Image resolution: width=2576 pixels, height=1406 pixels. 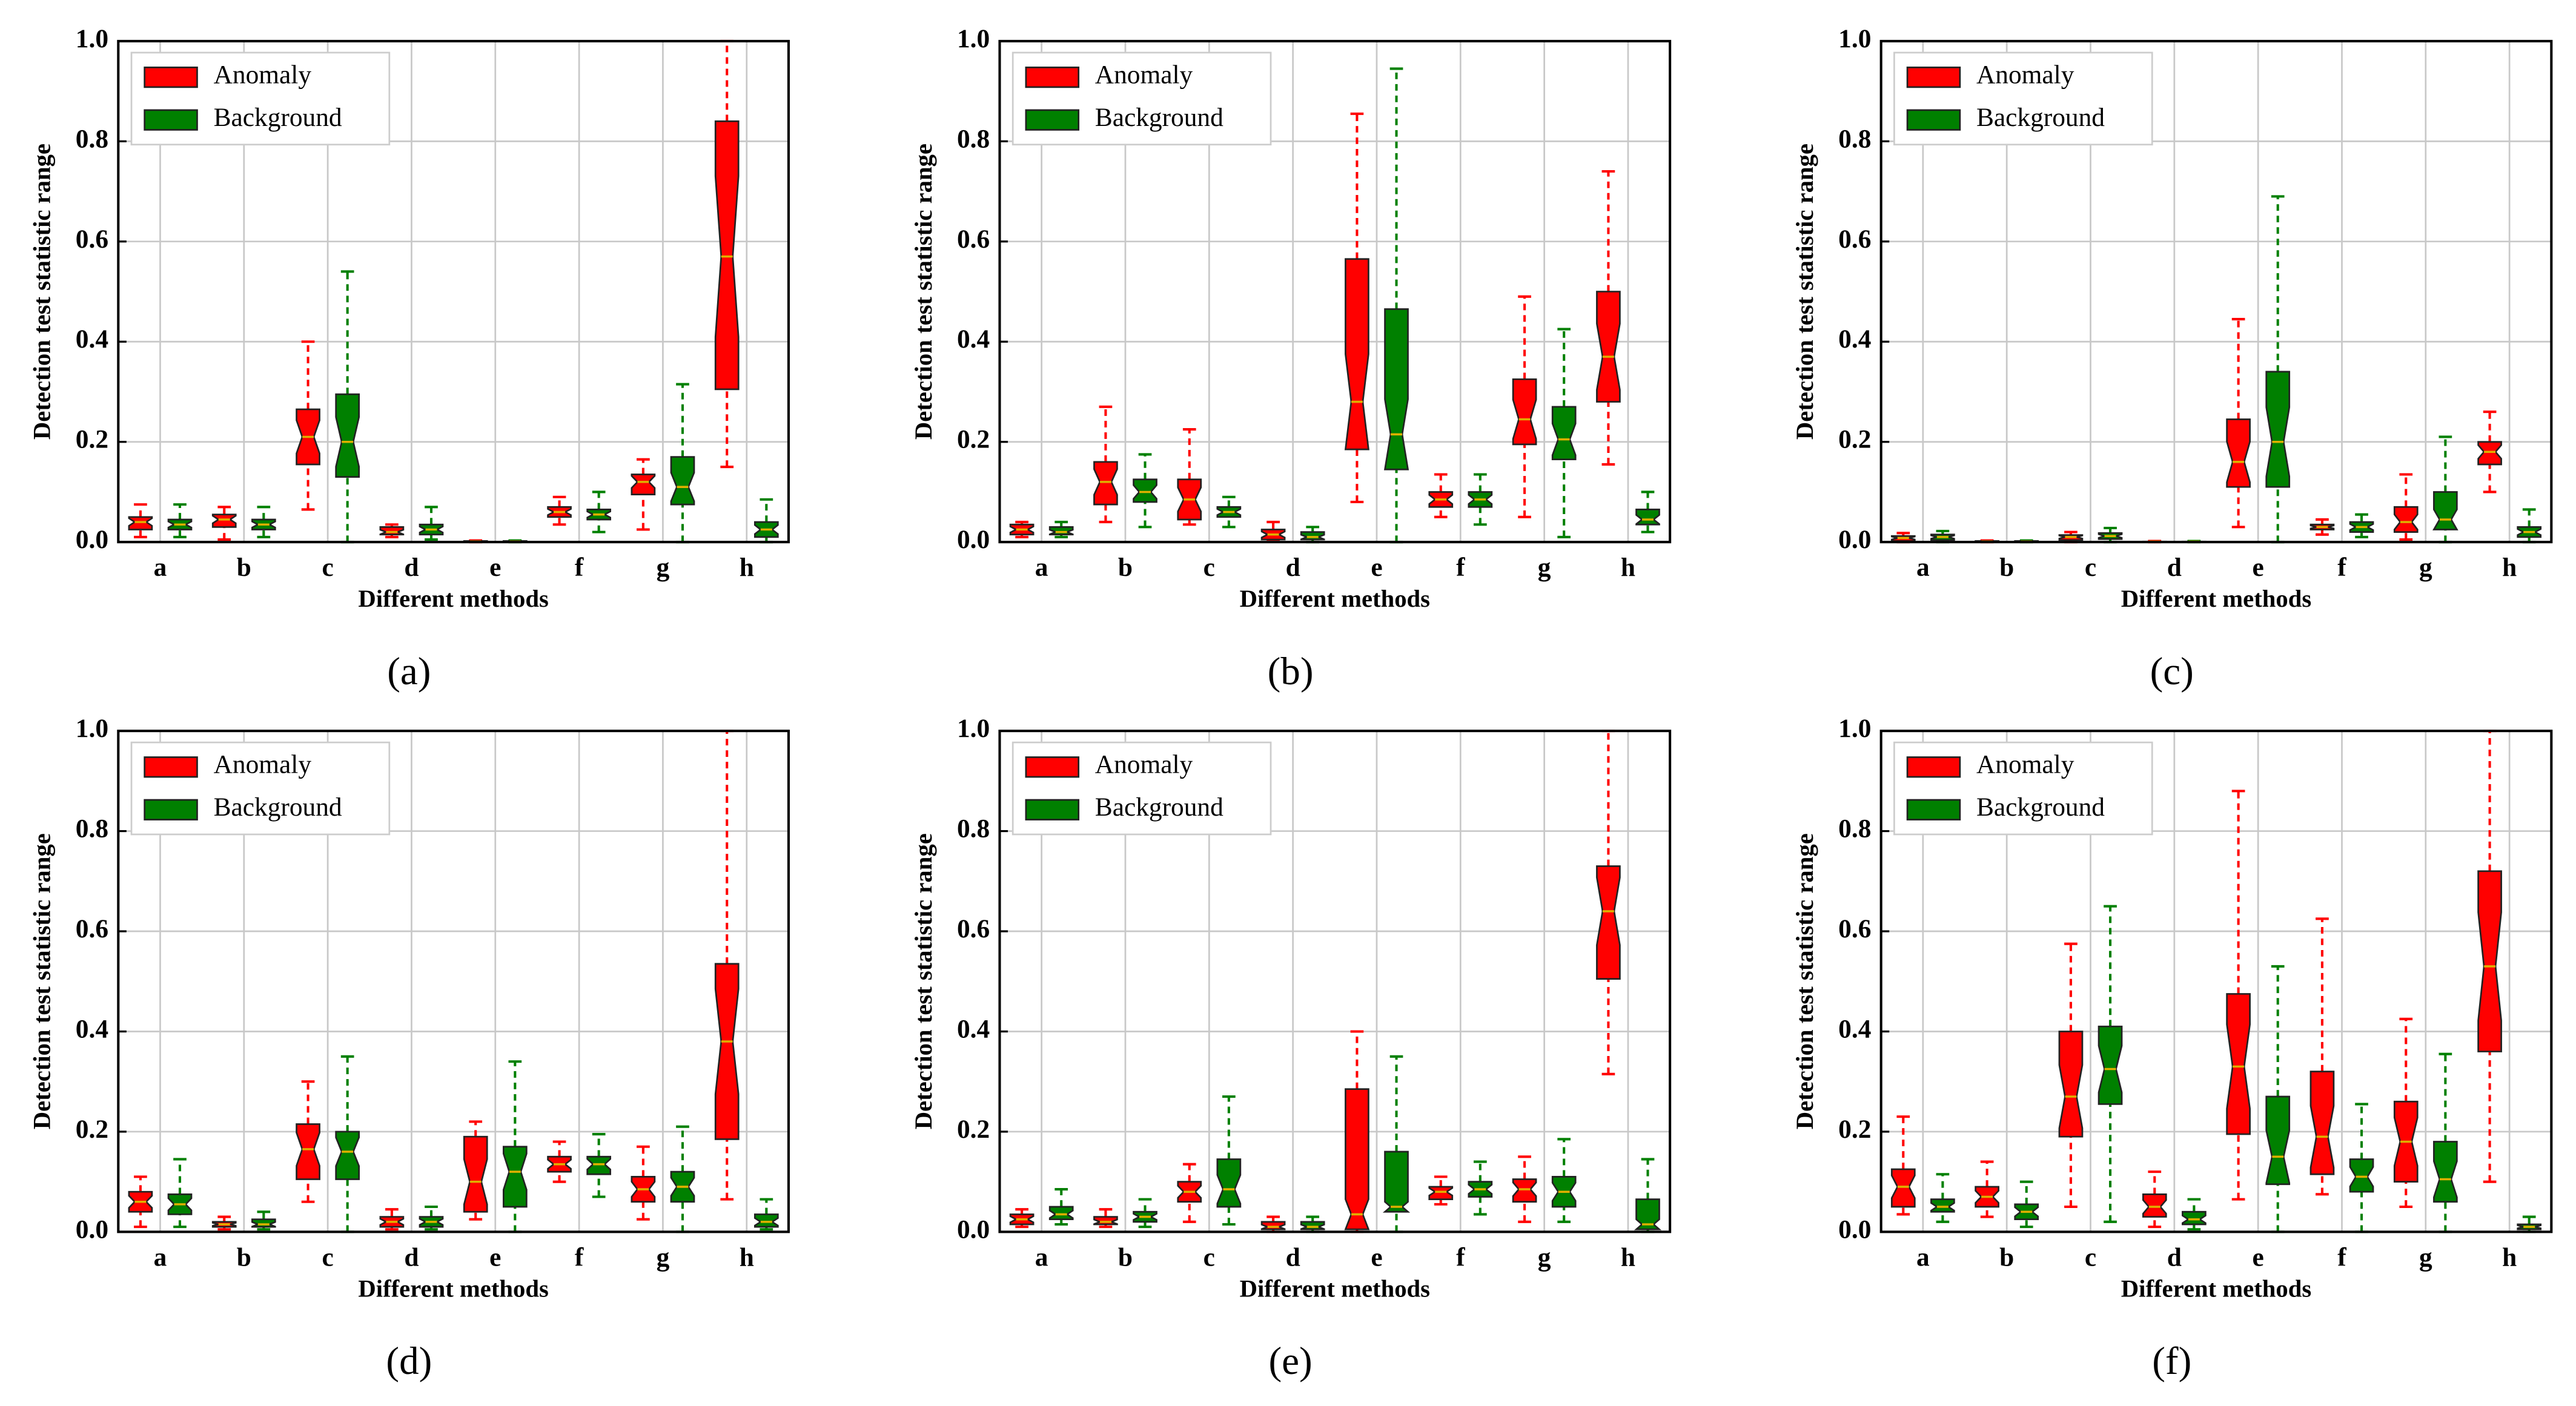 I want to click on panel-caption: (f), so click(x=2171, y=1361).